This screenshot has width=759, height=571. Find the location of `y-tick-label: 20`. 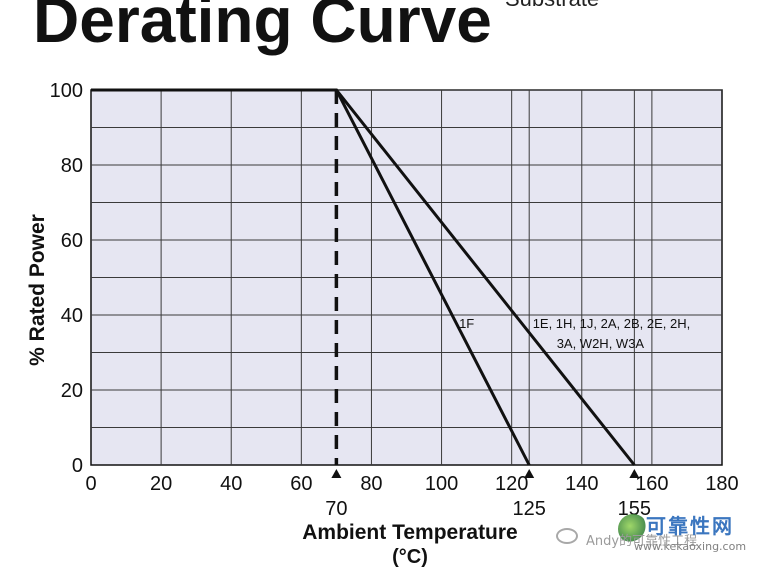

y-tick-label: 20 is located at coordinates (72, 391).